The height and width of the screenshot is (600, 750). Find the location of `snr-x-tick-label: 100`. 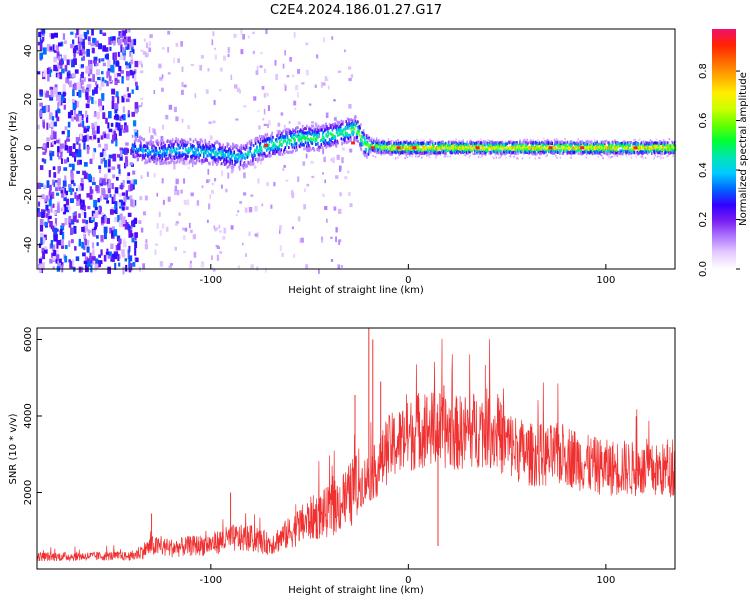

snr-x-tick-label: 100 is located at coordinates (605, 580).